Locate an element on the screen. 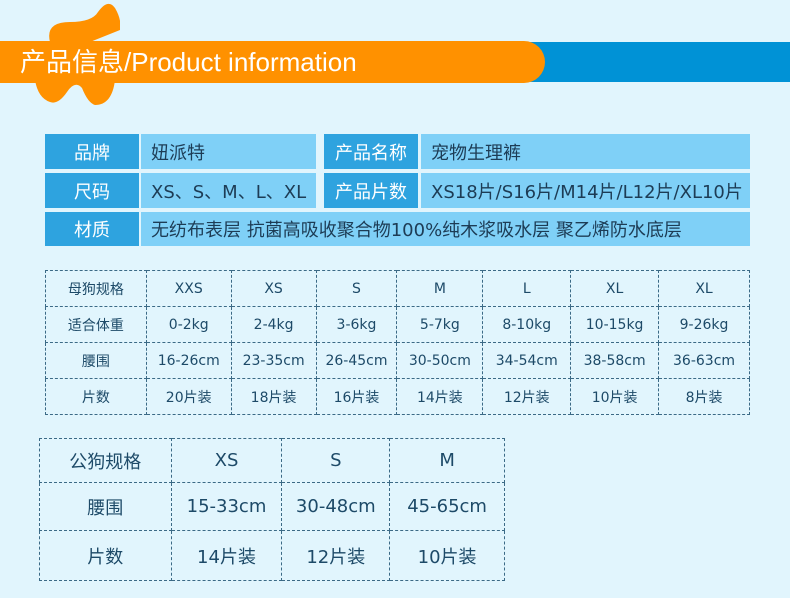 This screenshot has height=598, width=790. table-cell: 36-63cm is located at coordinates (704, 360).